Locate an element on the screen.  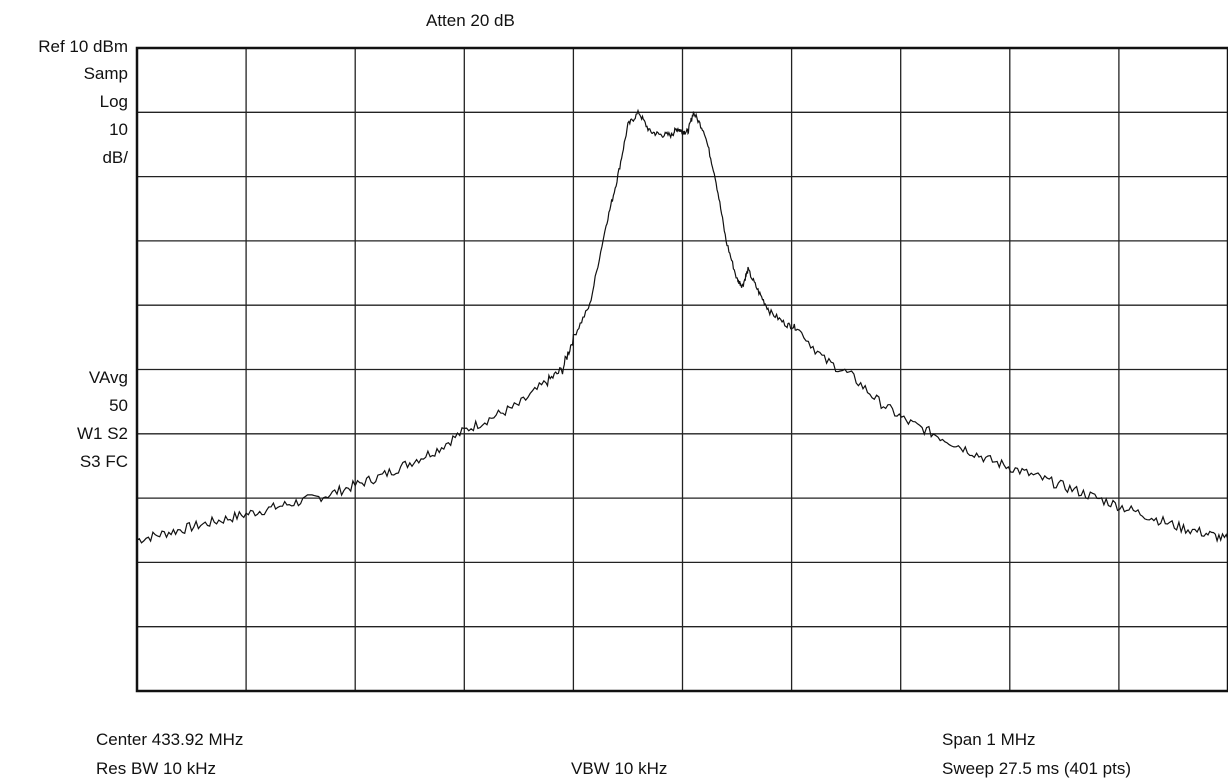
atten-label: Atten 20 dB is located at coordinates (470, 20).